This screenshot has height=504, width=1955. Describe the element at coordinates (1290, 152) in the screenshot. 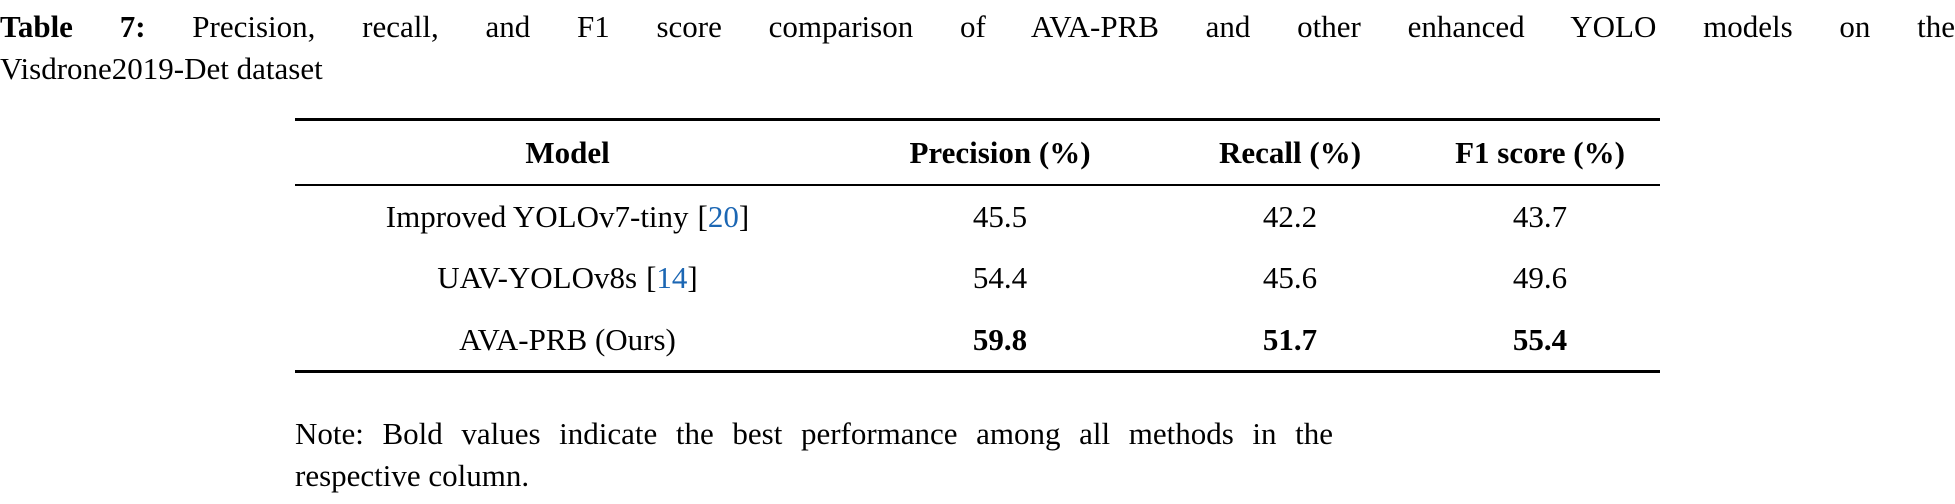

I see `column-header-recall: Recall (%)` at that location.